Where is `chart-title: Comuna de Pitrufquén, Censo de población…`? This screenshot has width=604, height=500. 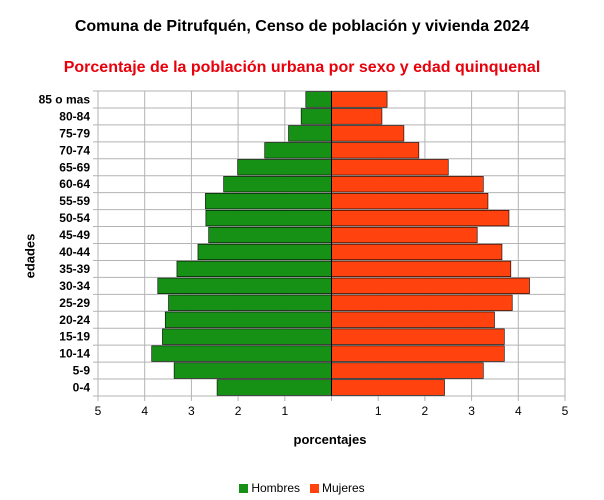
chart-title: Comuna de Pitrufquén, Censo de población… is located at coordinates (302, 26).